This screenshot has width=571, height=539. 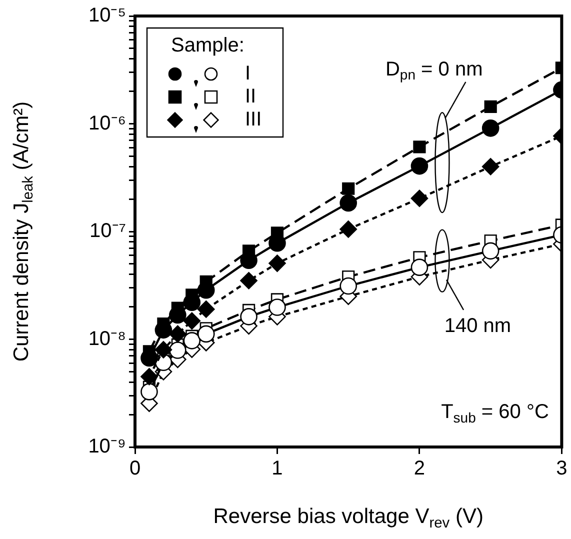 I want to click on legend-label: II, so click(x=250, y=97).